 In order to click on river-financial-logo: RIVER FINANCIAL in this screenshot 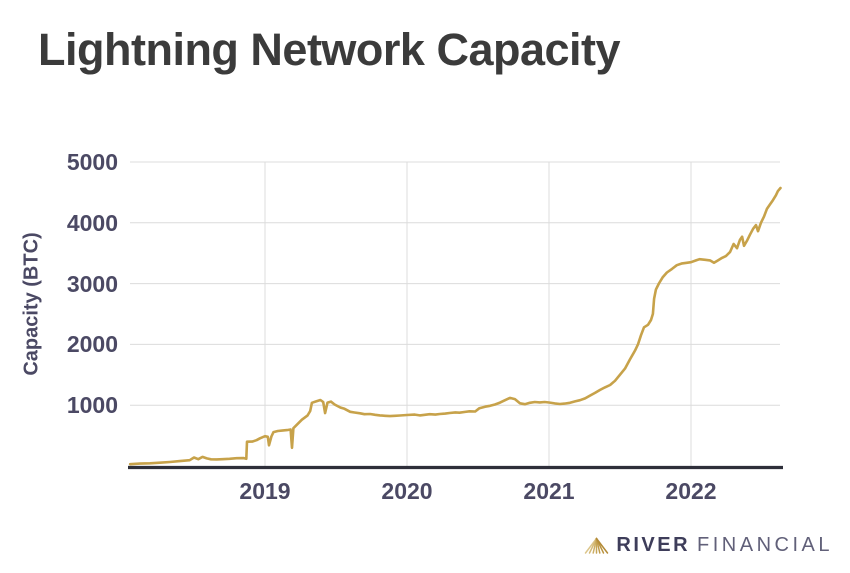, I will do `click(708, 545)`.